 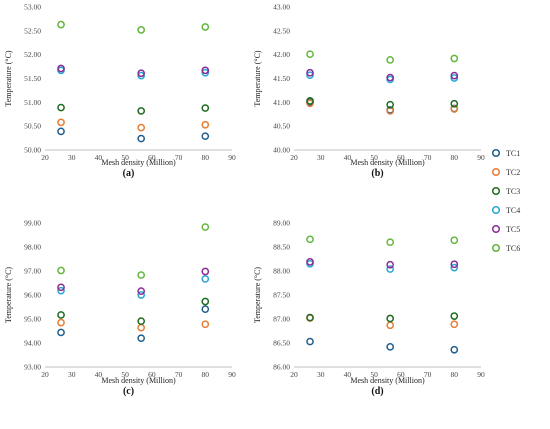 I want to click on legend-label-tc2: TC2, so click(x=513, y=172).